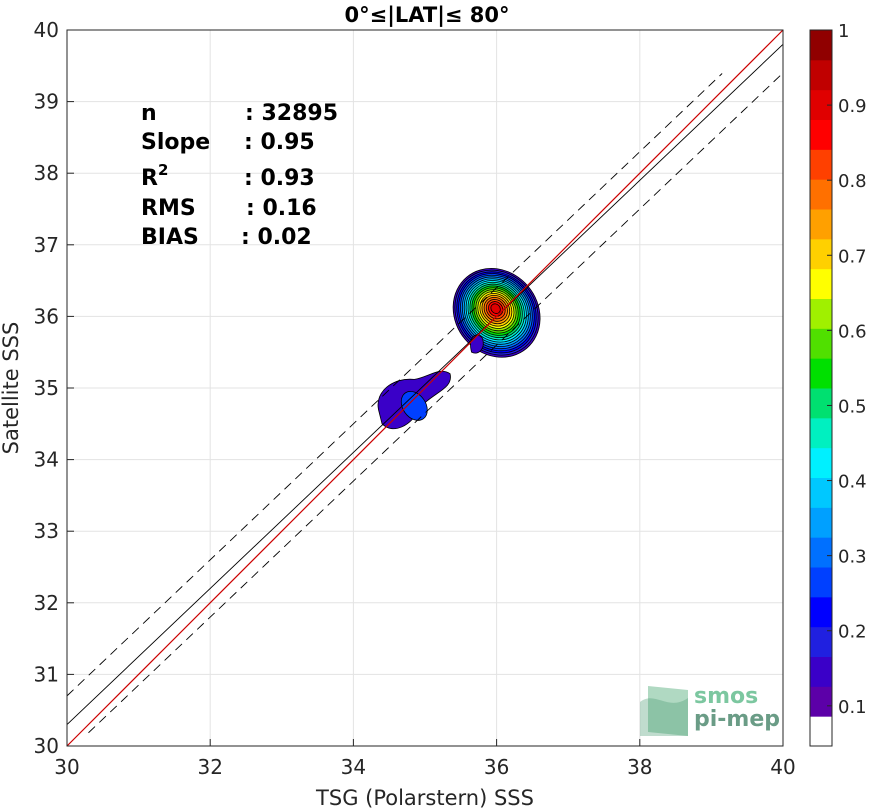 Image resolution: width=874 pixels, height=811 pixels. Describe the element at coordinates (843, 31) in the screenshot. I see `colorbar-tick-label: 1` at that location.